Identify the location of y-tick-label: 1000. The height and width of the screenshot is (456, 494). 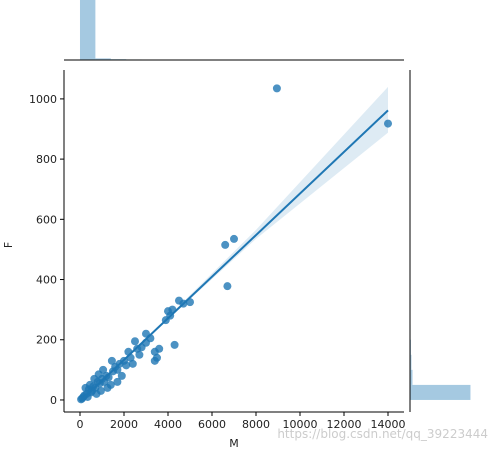
(43, 99).